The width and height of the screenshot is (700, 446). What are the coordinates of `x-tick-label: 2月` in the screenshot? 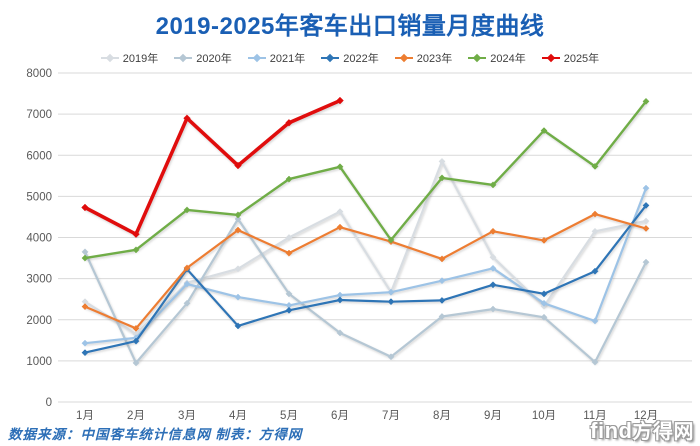 It's located at (136, 416).